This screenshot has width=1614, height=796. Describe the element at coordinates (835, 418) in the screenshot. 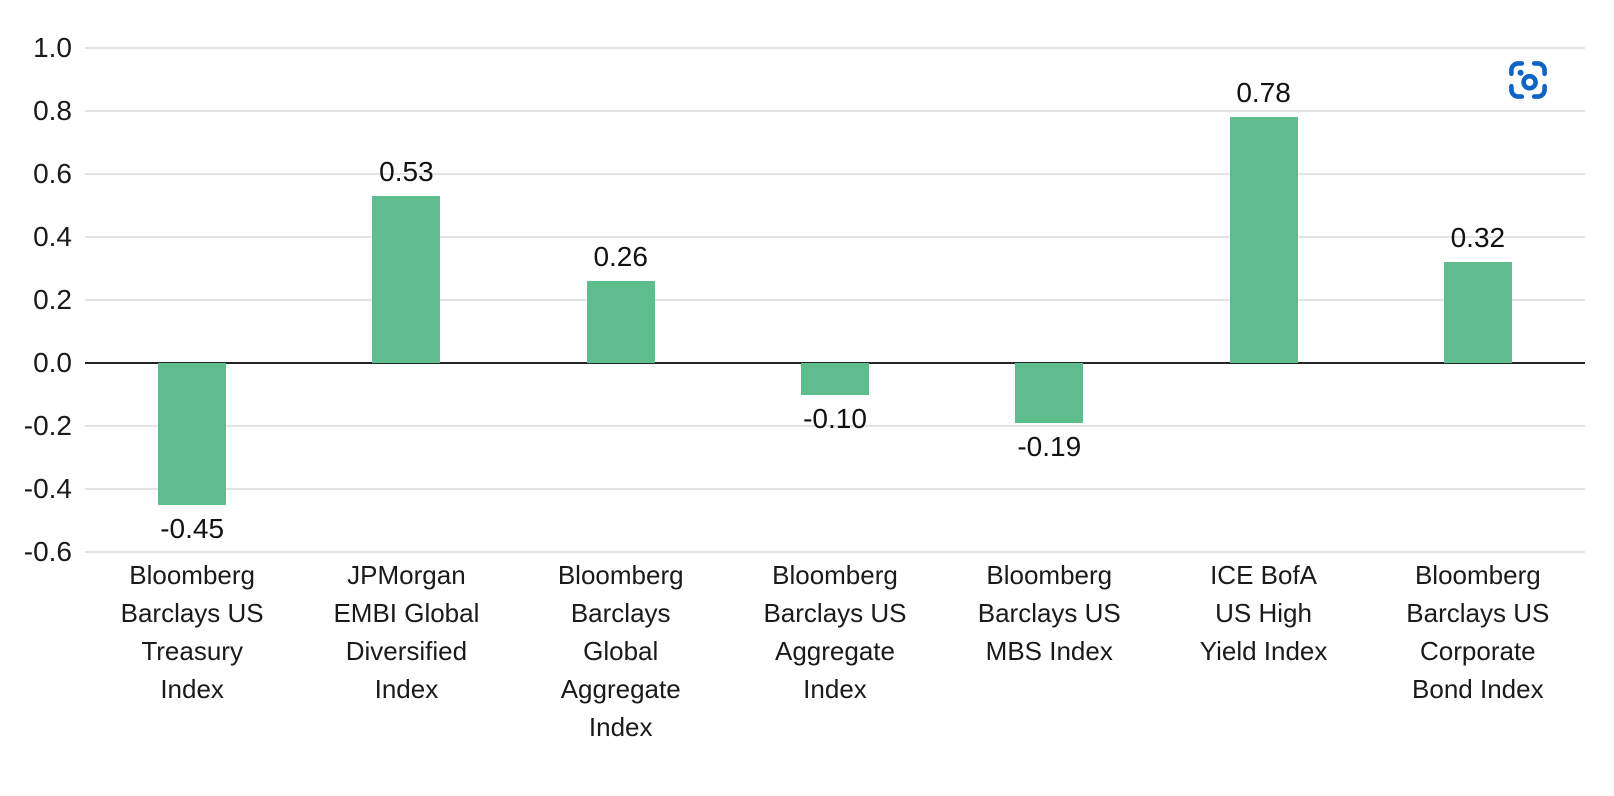

I see `bar-value-label: -0.10` at that location.